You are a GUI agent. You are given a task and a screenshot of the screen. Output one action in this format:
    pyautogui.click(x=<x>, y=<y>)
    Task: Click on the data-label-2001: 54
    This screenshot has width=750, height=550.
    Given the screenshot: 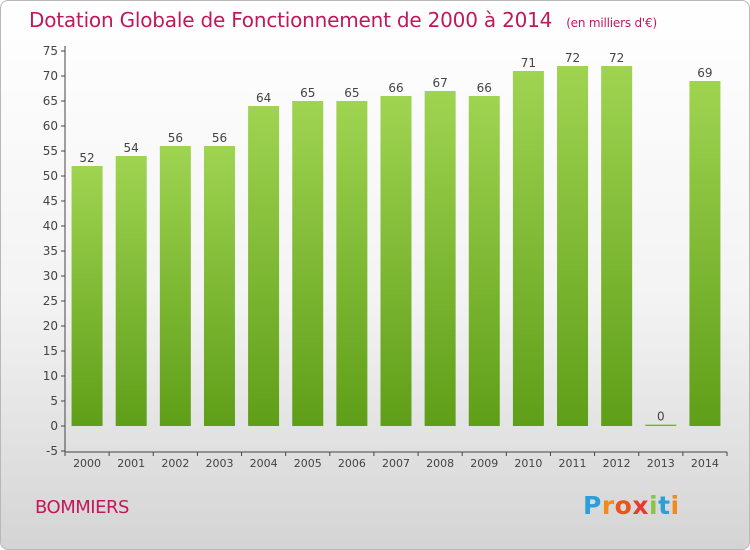 What is the action you would take?
    pyautogui.click(x=131, y=148)
    